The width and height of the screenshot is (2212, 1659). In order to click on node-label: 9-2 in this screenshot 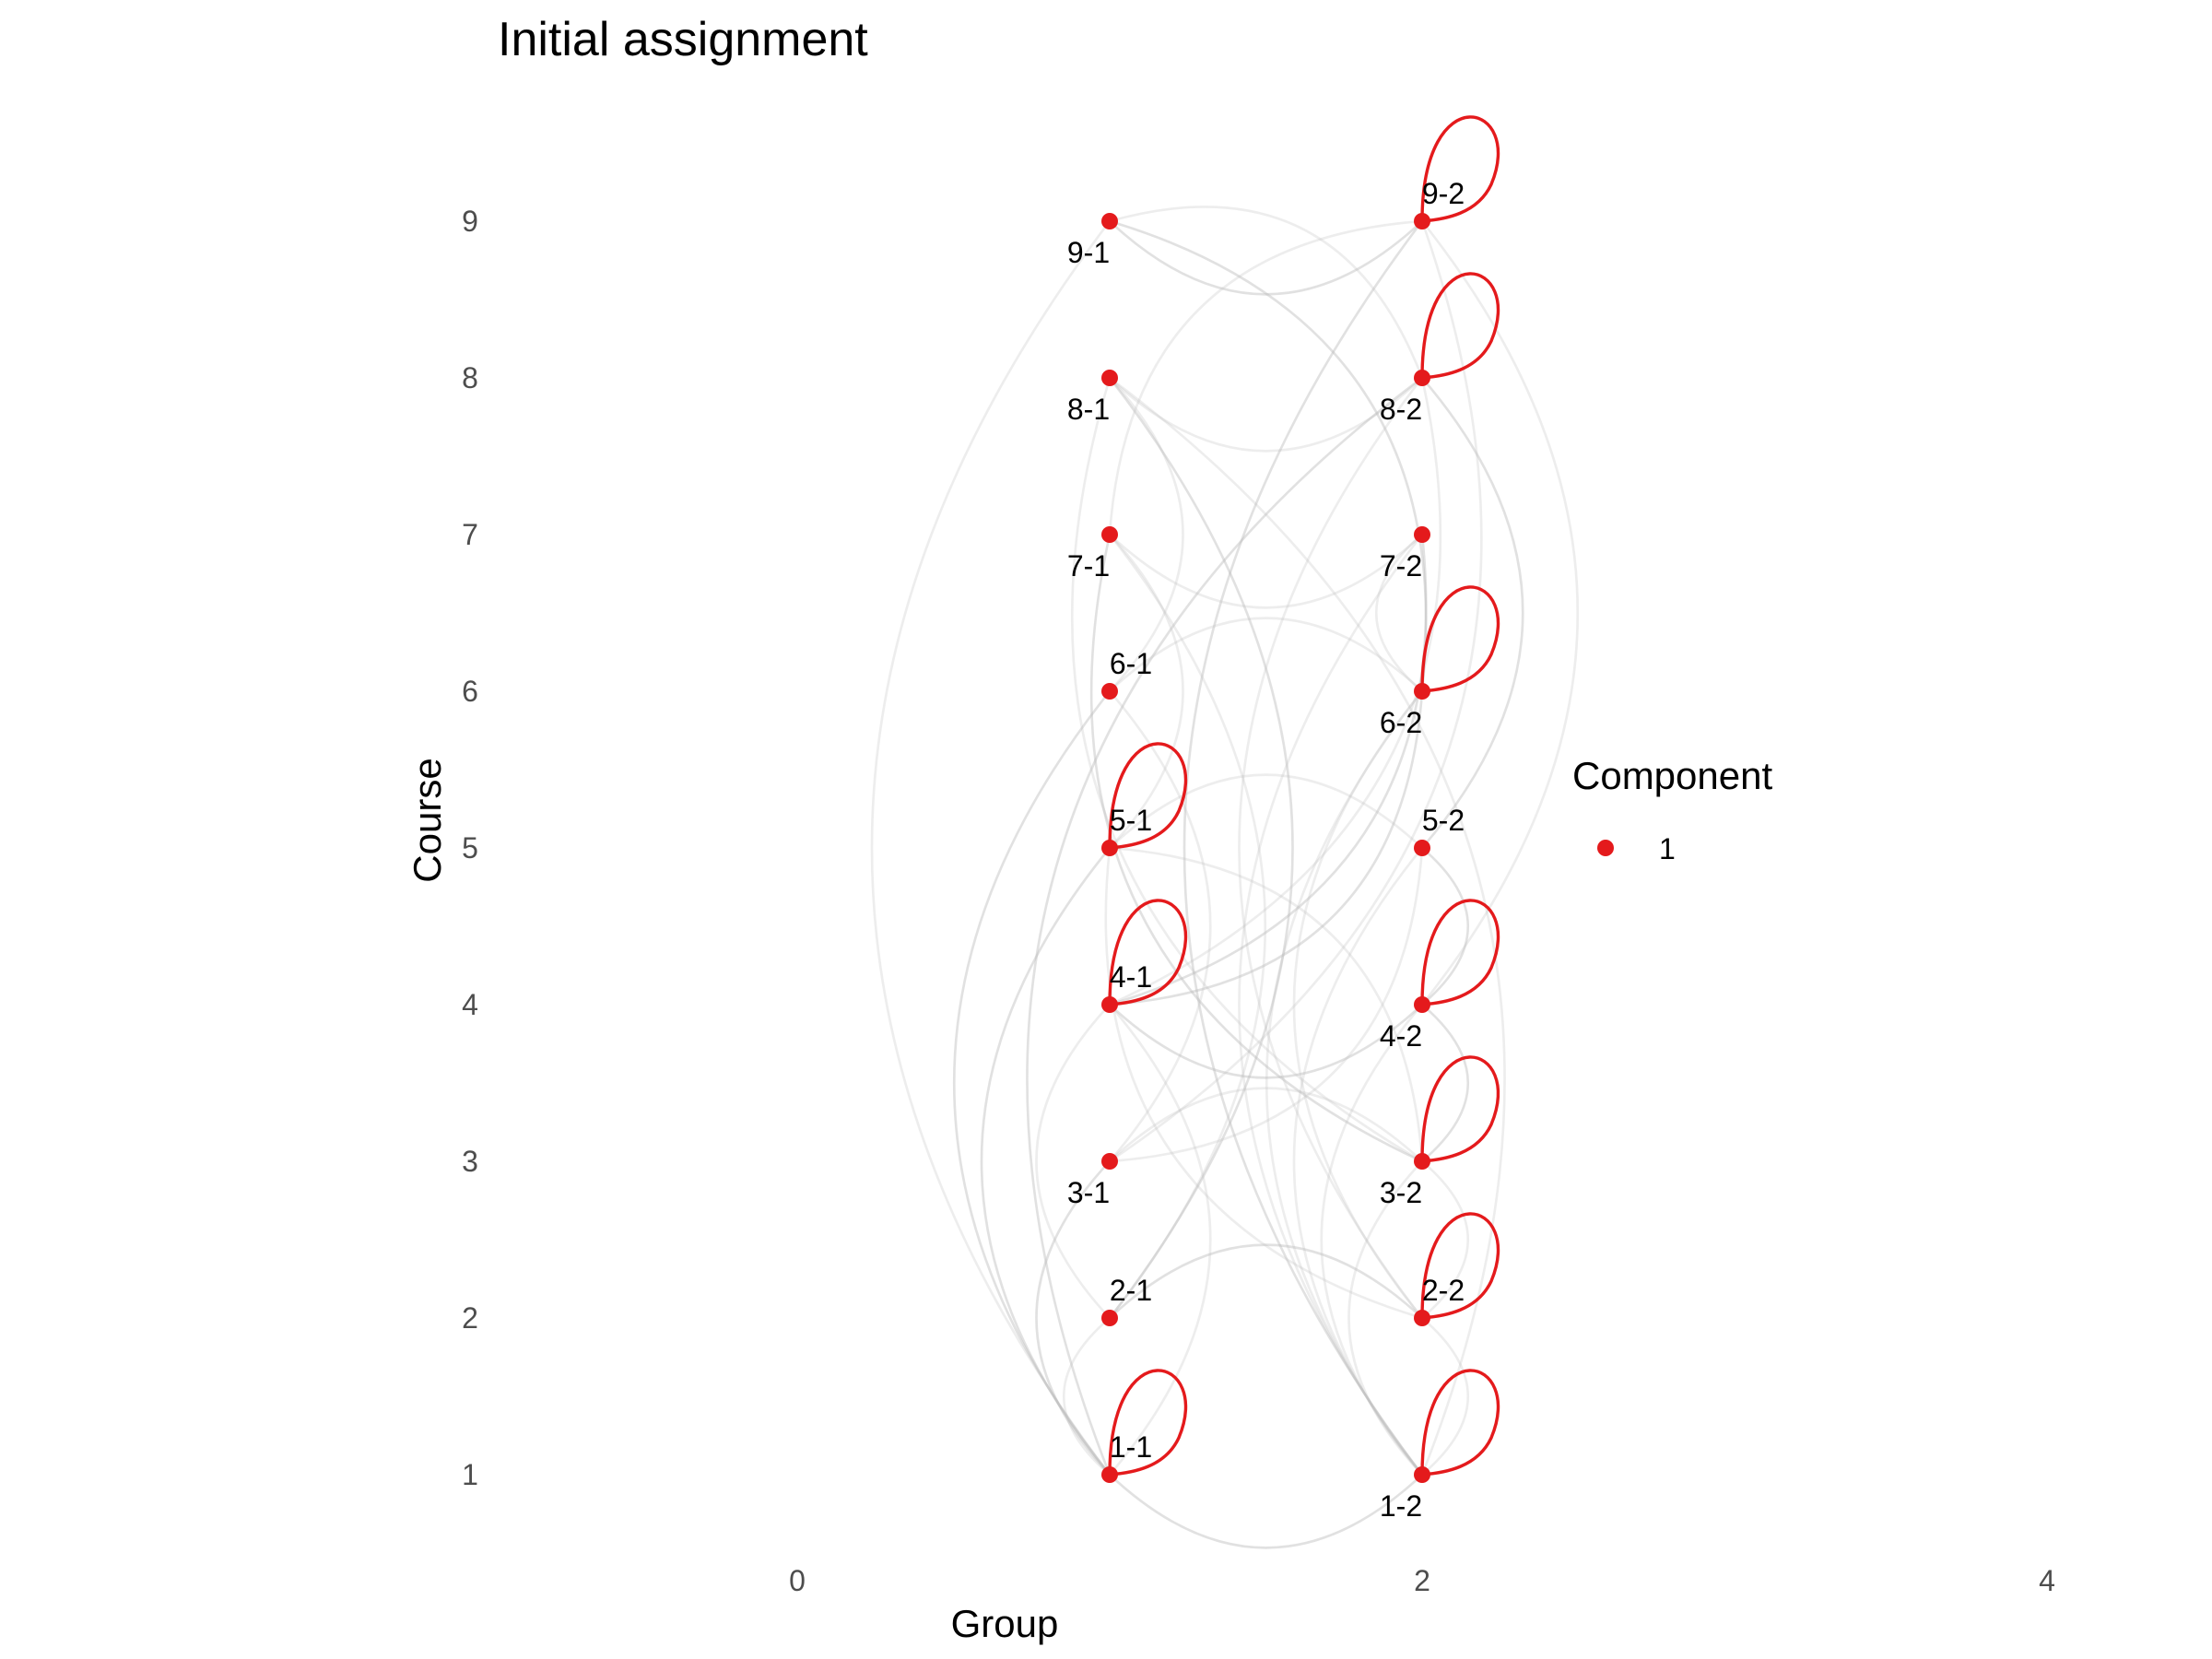, I will do `click(1443, 193)`.